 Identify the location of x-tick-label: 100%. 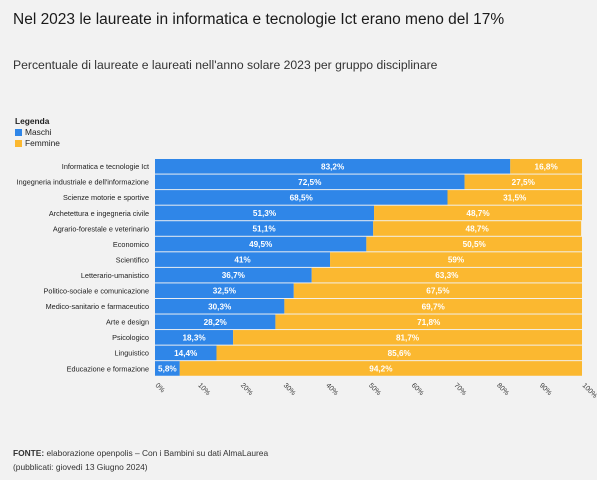
(589, 391).